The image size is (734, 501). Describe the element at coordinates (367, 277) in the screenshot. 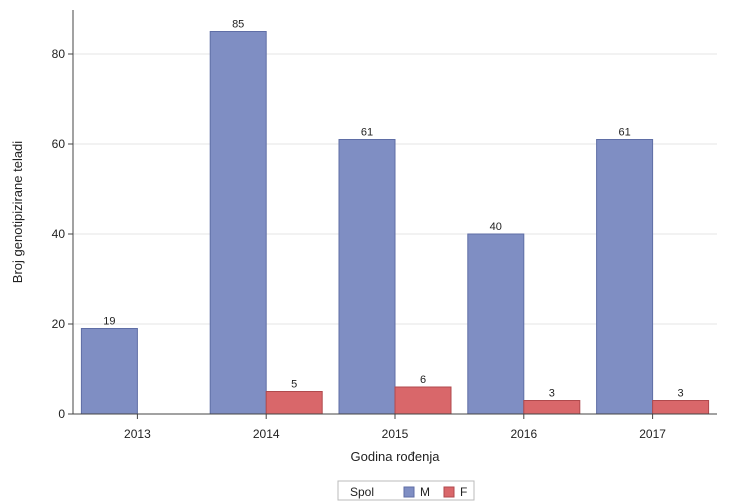

I see `bar-m-2015` at that location.